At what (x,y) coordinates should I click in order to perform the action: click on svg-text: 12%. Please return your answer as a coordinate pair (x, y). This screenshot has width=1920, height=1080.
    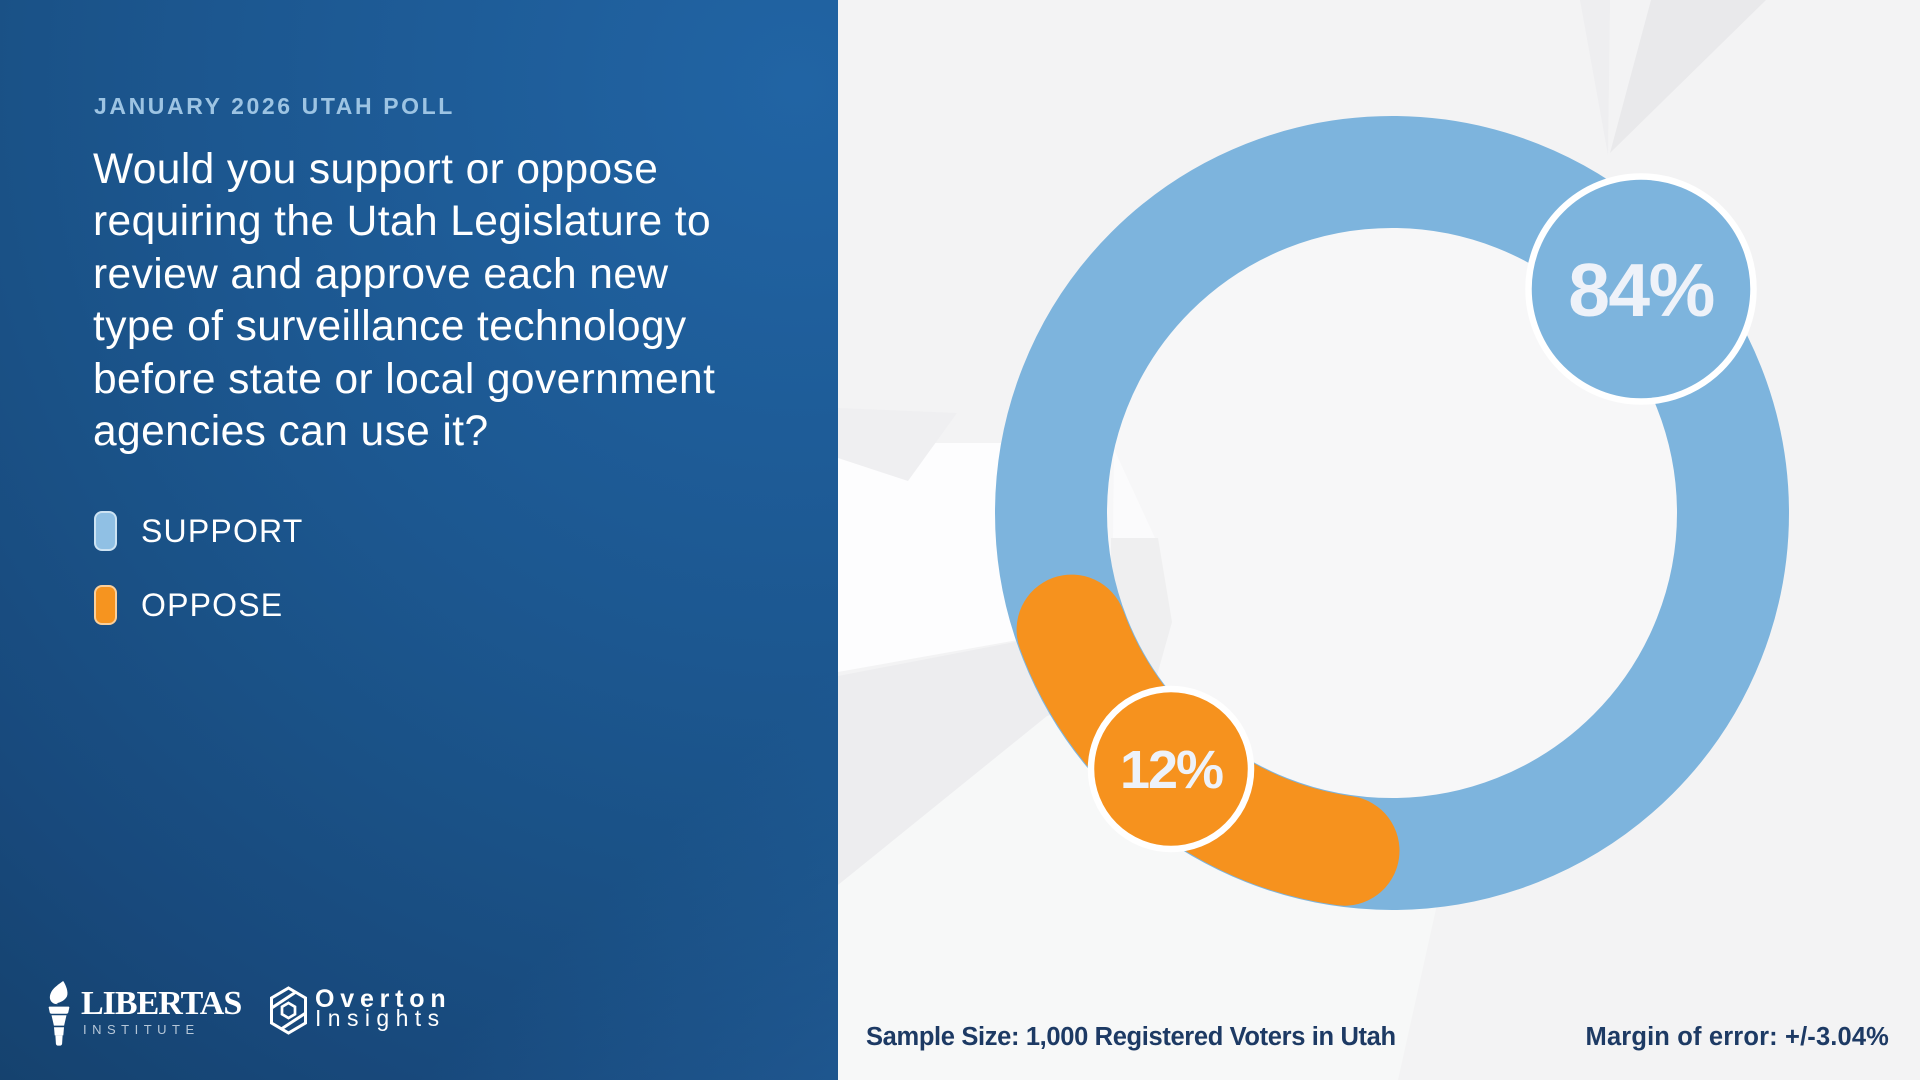
    Looking at the image, I should click on (1171, 770).